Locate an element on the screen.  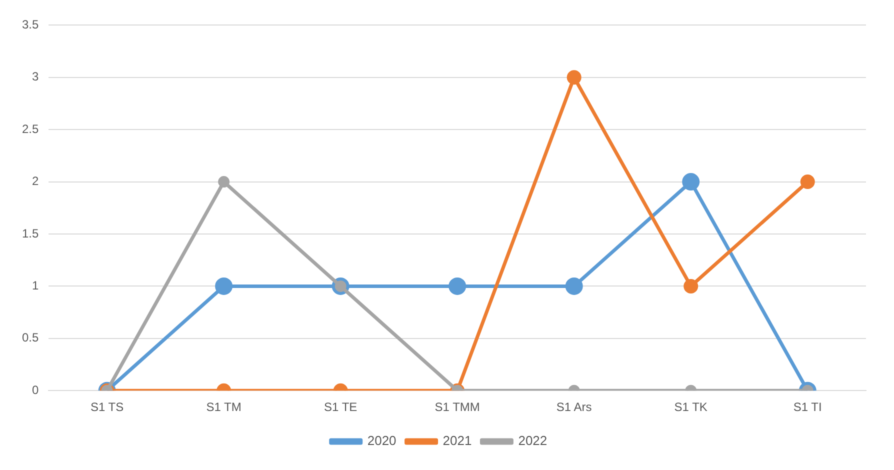
x-tick-label: S1 TI is located at coordinates (807, 407).